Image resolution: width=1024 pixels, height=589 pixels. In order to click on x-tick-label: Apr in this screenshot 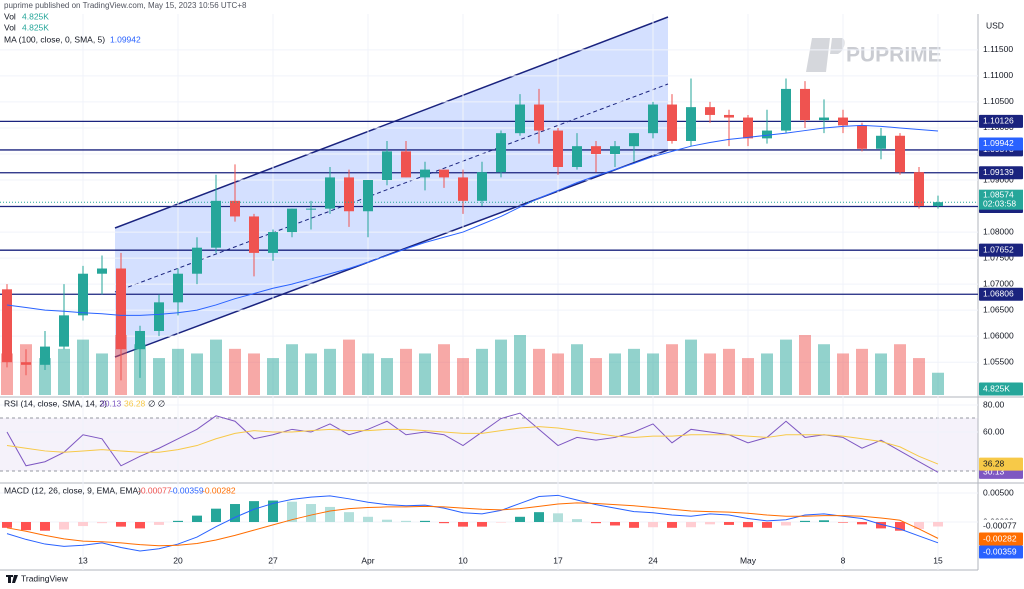, I will do `click(367, 560)`.